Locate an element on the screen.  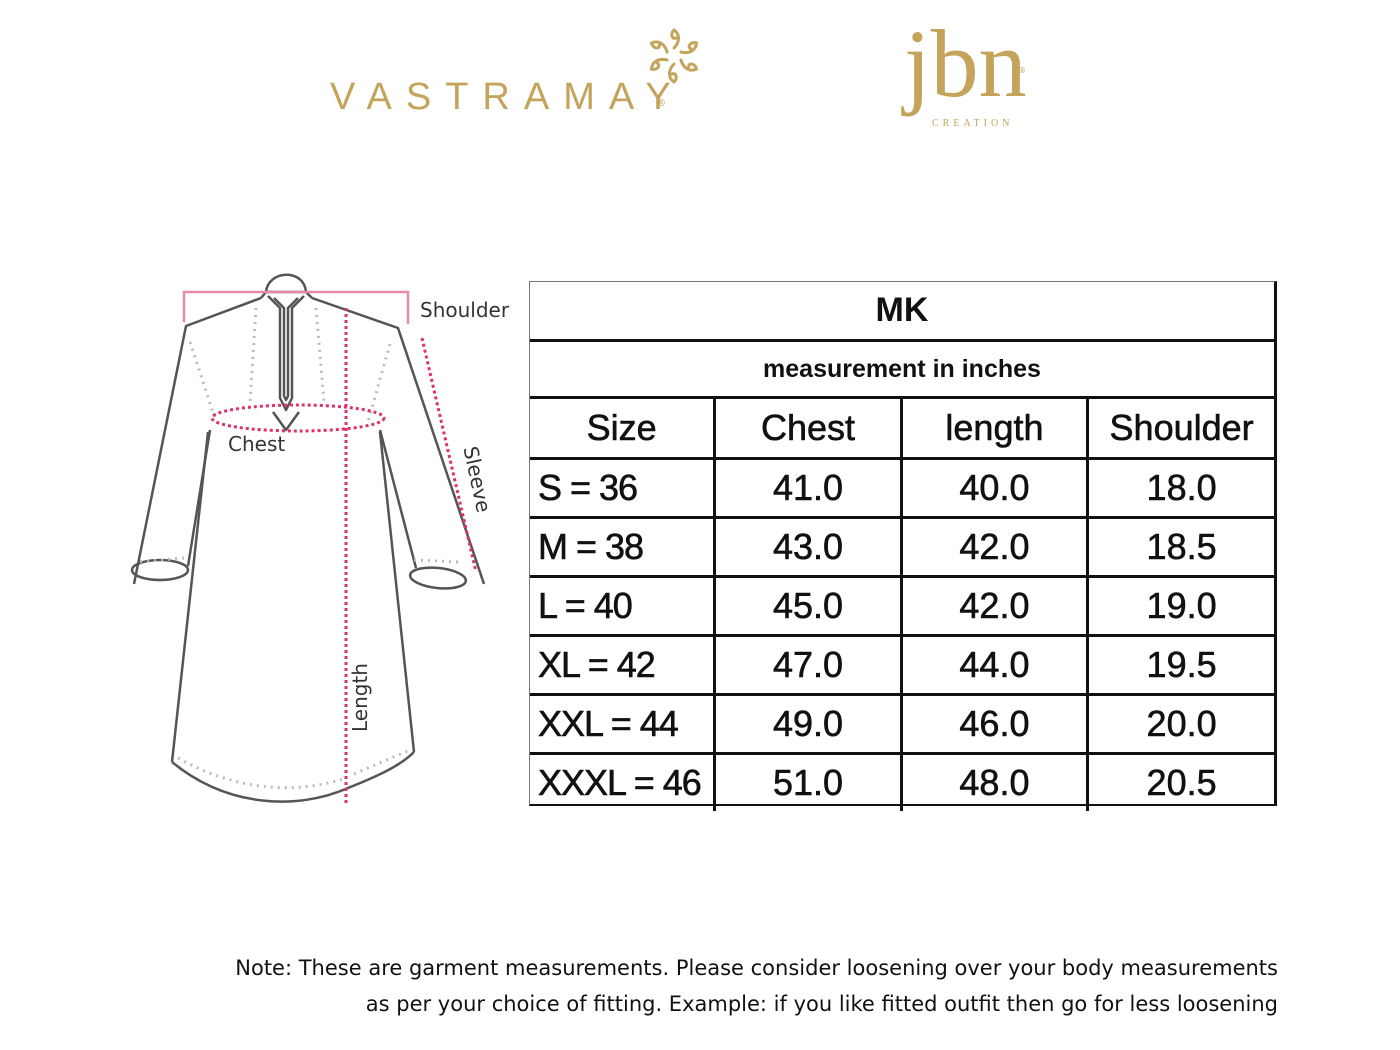
shoulder-cell: 19.0 is located at coordinates (1180, 606).